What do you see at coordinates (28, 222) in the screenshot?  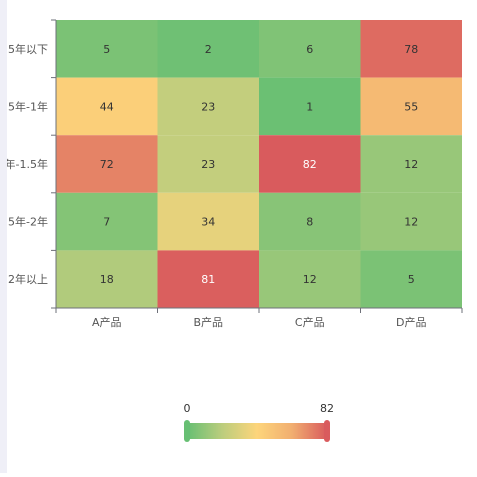 I see `y-axis-tick-label: 5年-2年` at bounding box center [28, 222].